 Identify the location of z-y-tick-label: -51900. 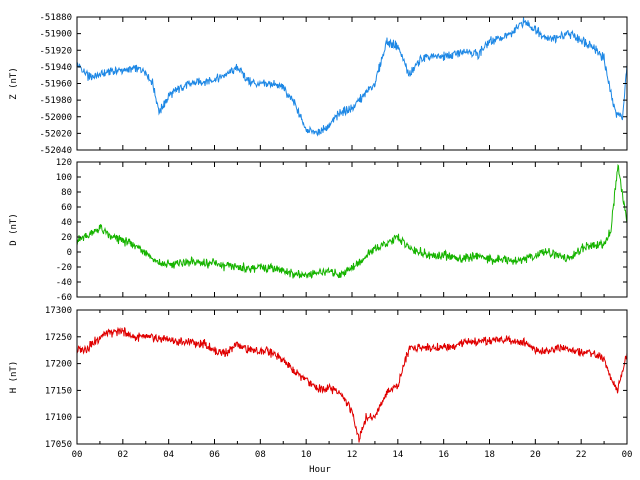
(55, 35).